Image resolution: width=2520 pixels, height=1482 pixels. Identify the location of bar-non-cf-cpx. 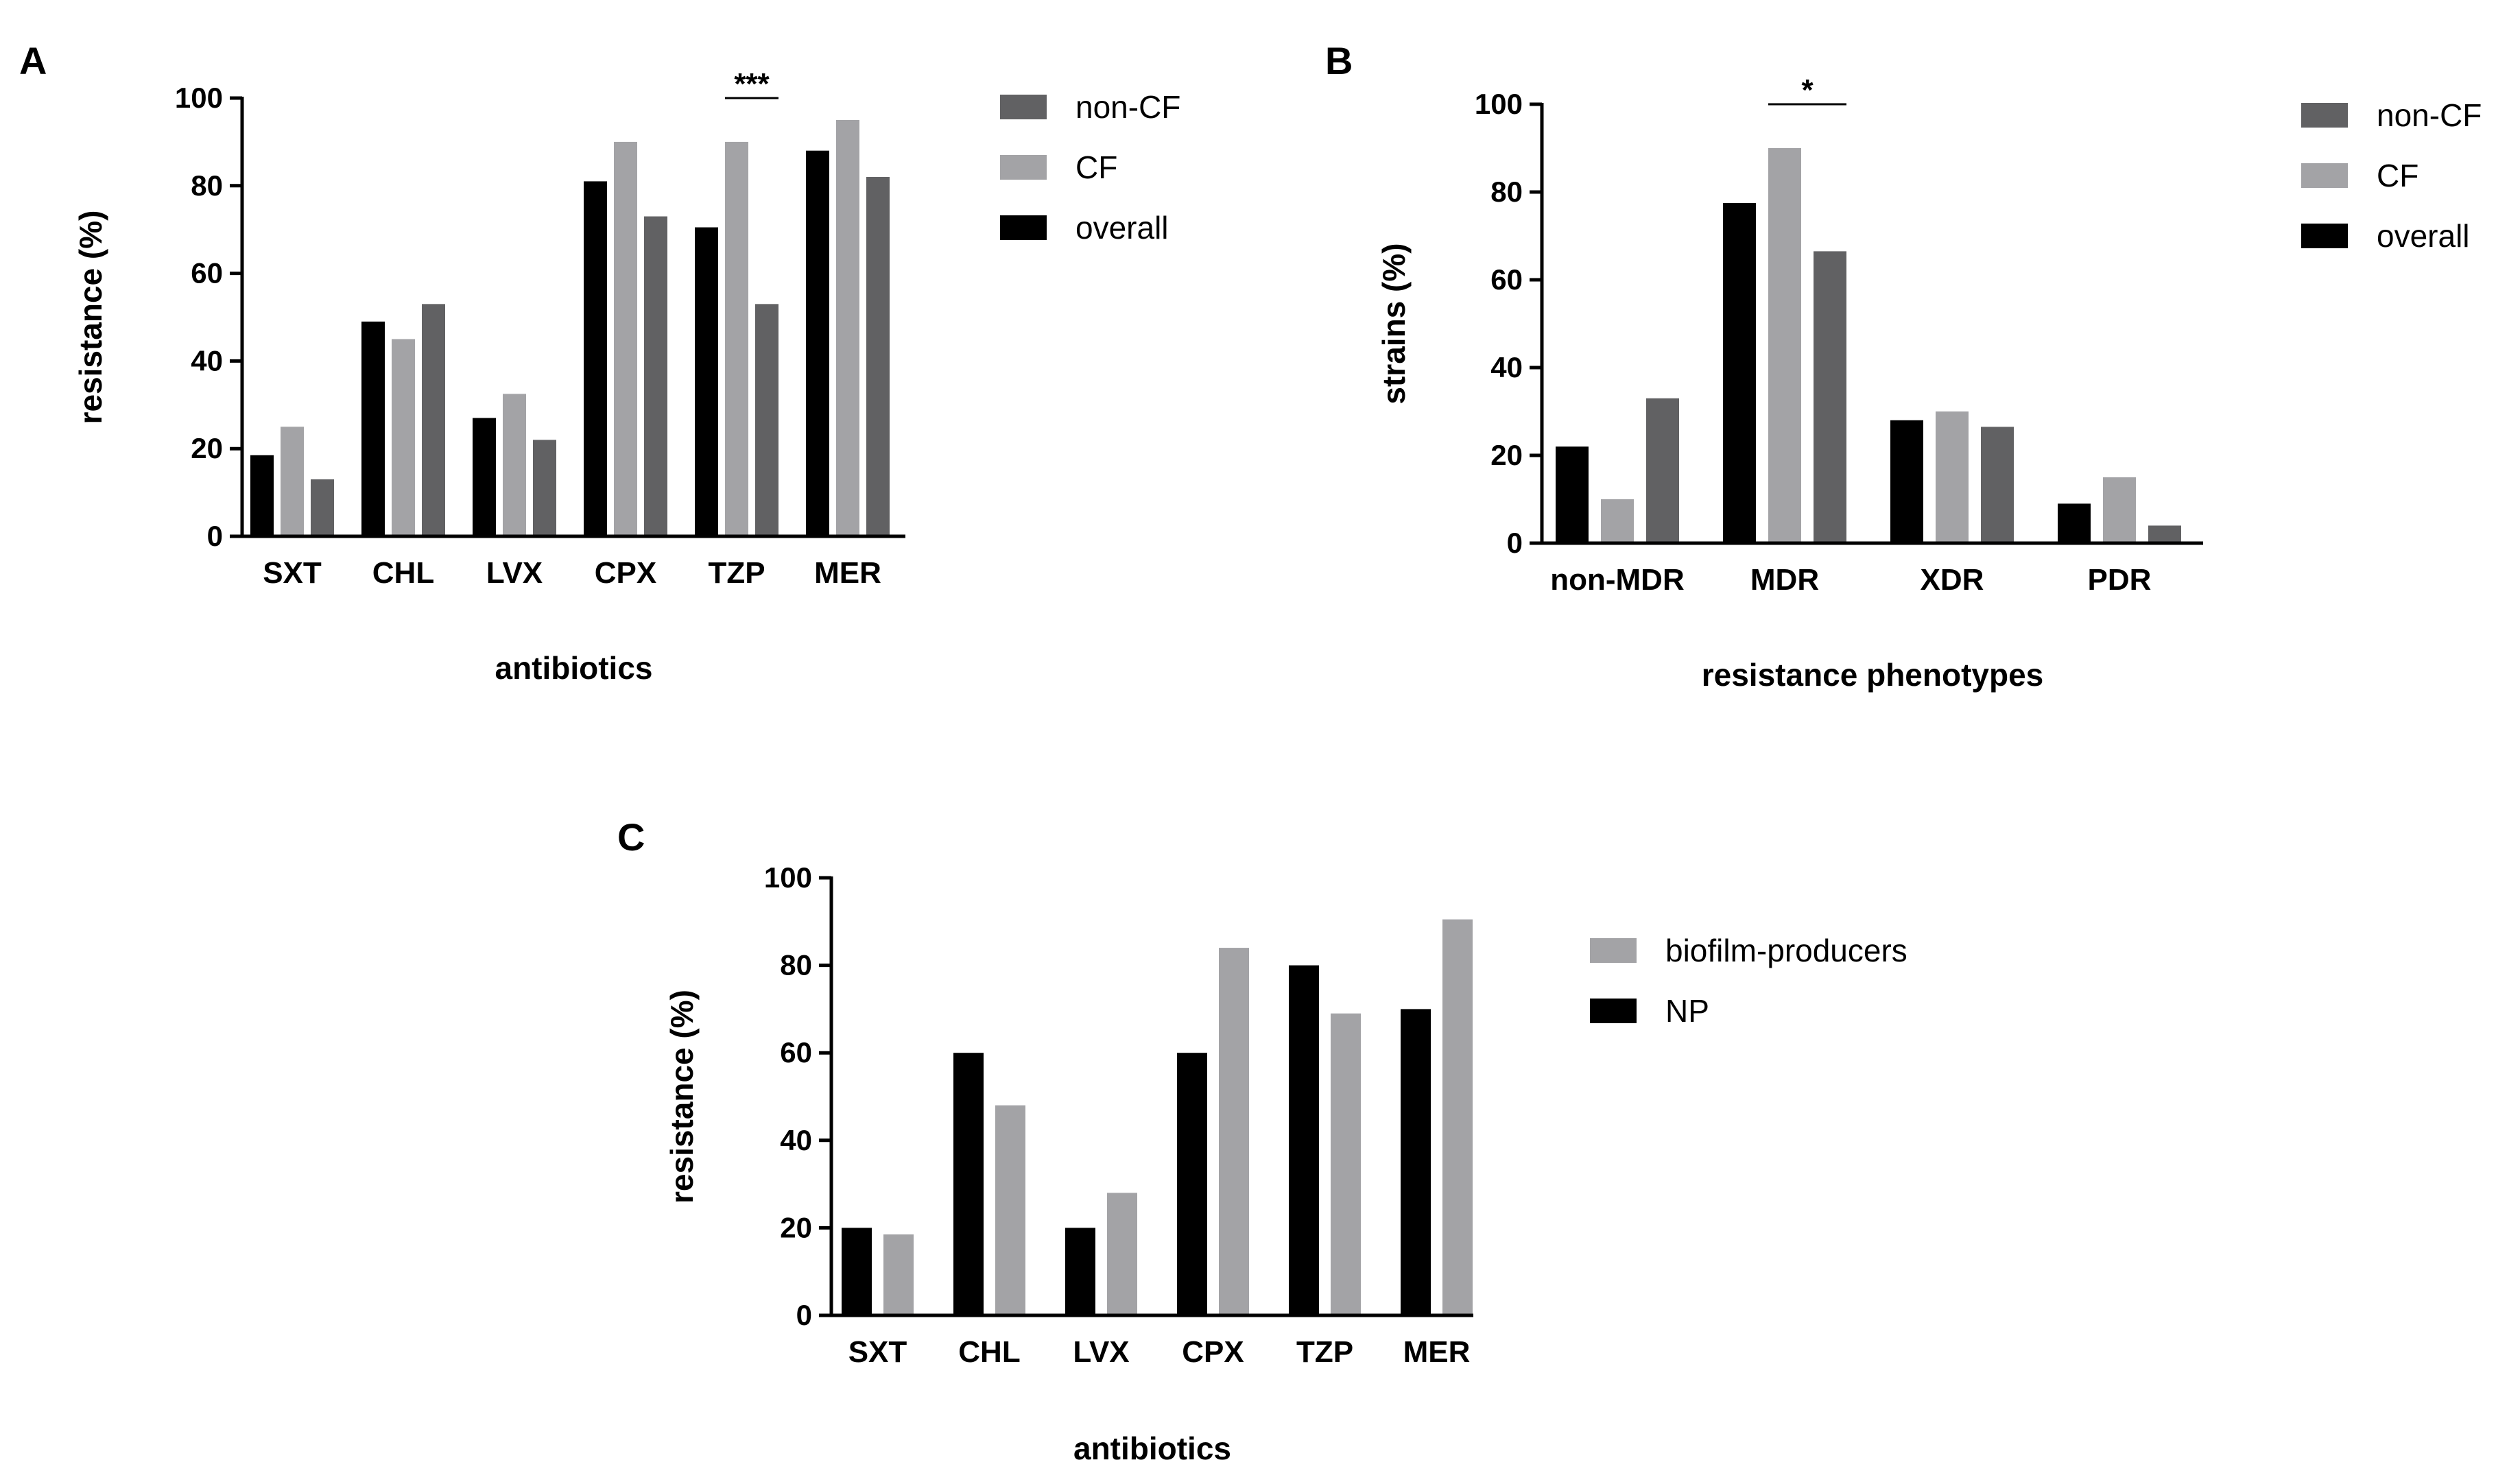
(655, 376).